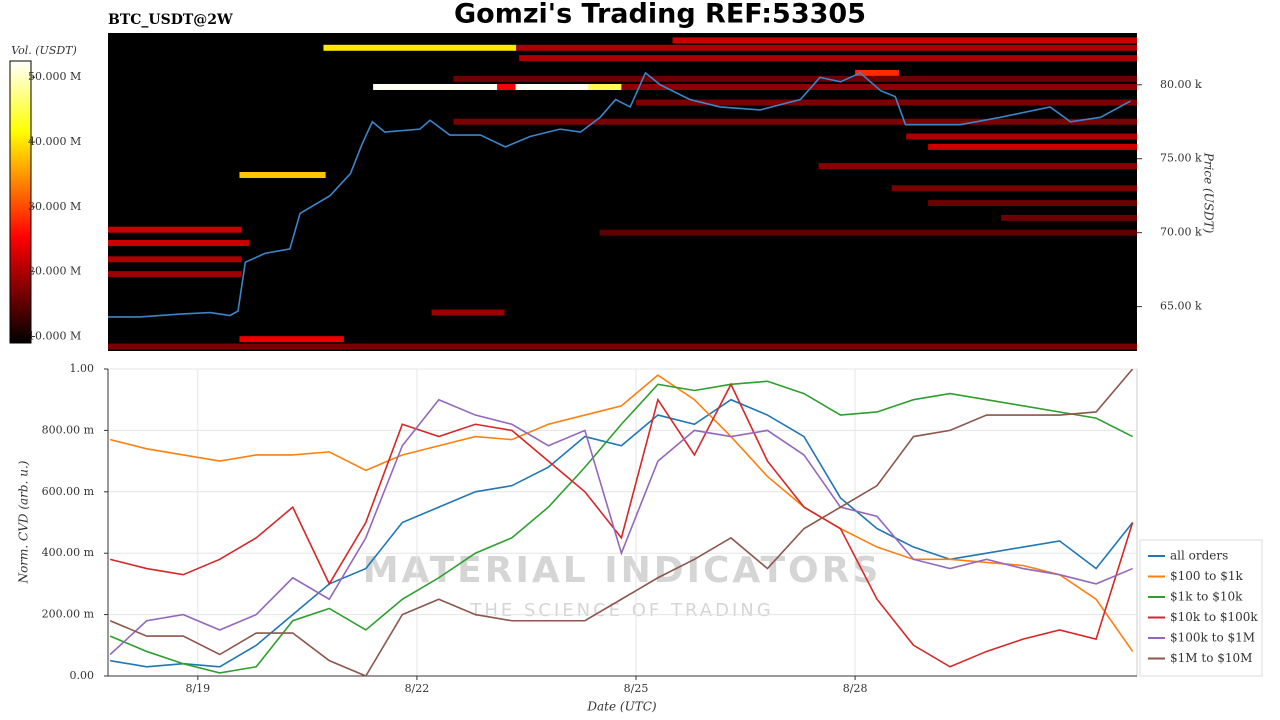  Describe the element at coordinates (82, 675) in the screenshot. I see `y-tick-label: 0.00` at that location.